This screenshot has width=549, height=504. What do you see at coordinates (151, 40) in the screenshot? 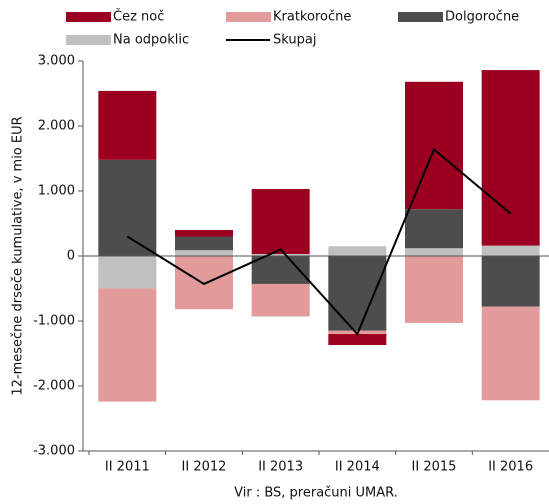
I see `legend-label: Na odpoklic` at bounding box center [151, 40].